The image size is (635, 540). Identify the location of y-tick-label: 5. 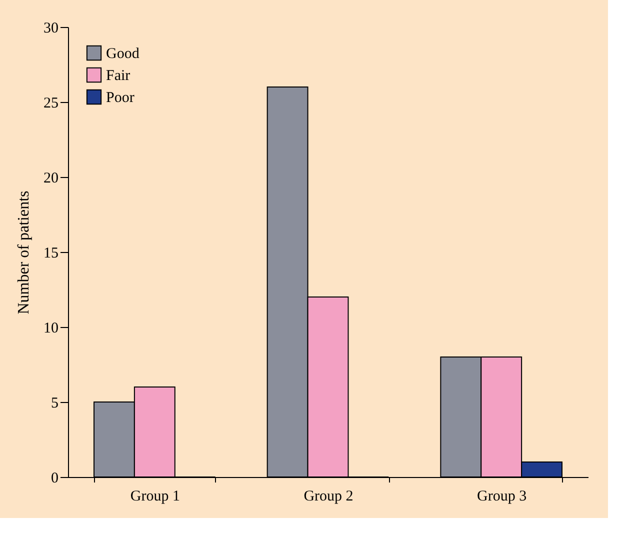
(54, 404).